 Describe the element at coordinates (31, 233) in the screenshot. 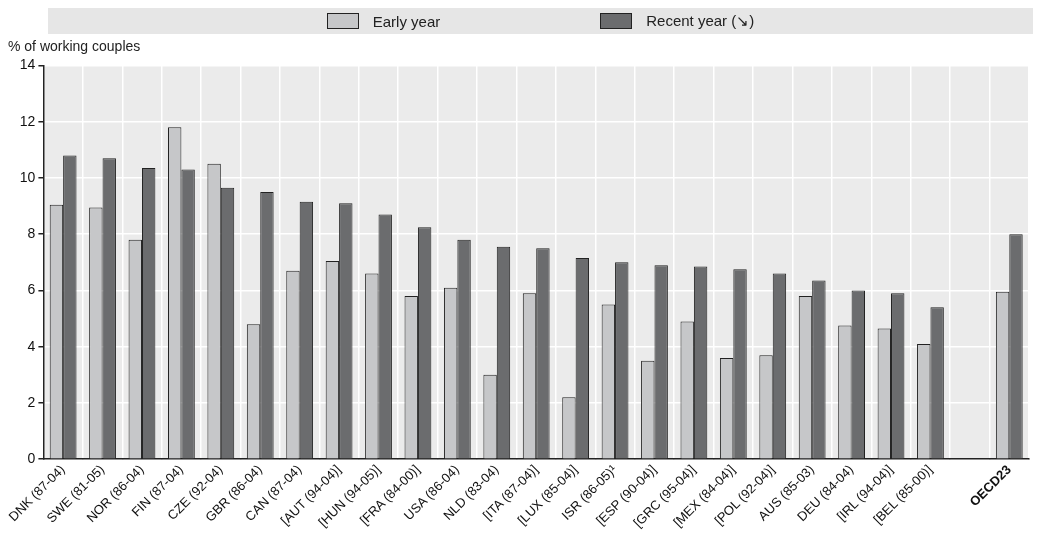

I see `y-tick-label: 8` at that location.